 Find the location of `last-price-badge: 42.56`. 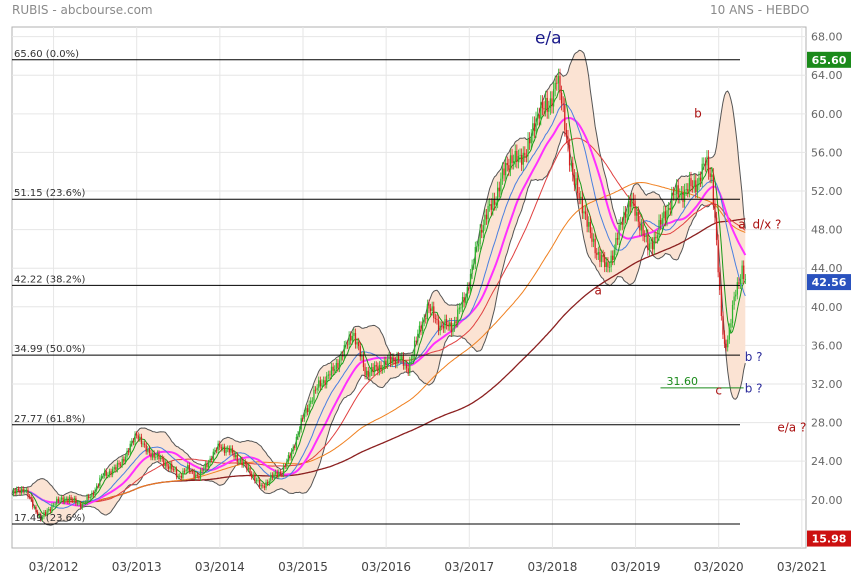

last-price-badge: 42.56 is located at coordinates (829, 282).